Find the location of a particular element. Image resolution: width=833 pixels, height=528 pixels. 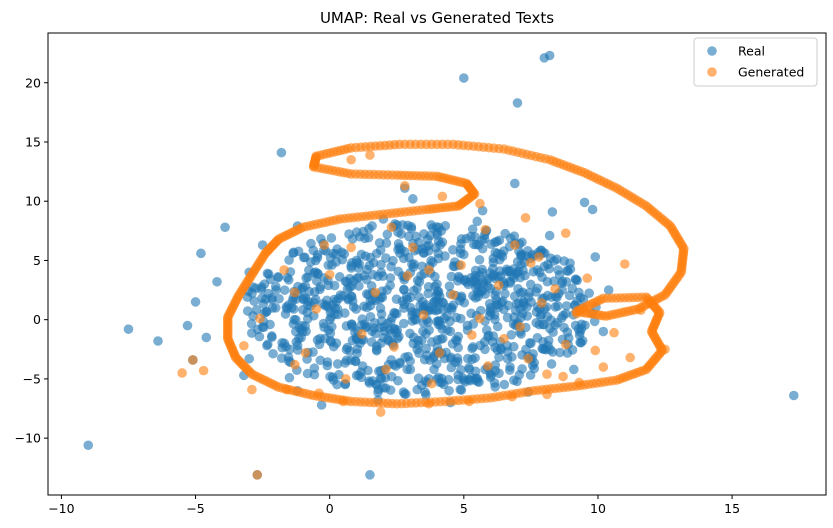

x-tick-label: −10 is located at coordinates (61, 508).